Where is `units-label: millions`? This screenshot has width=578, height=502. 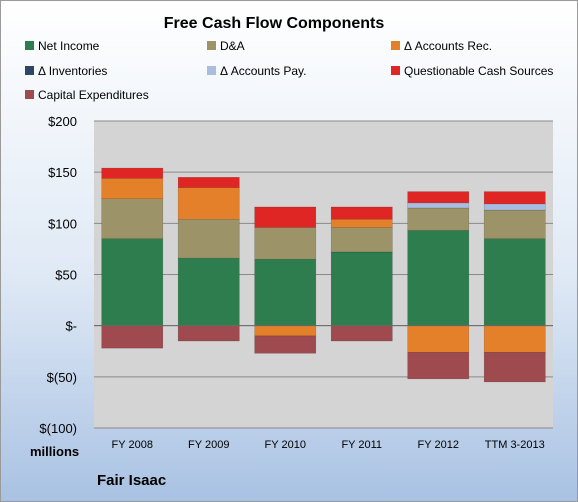
units-label: millions is located at coordinates (55, 451).